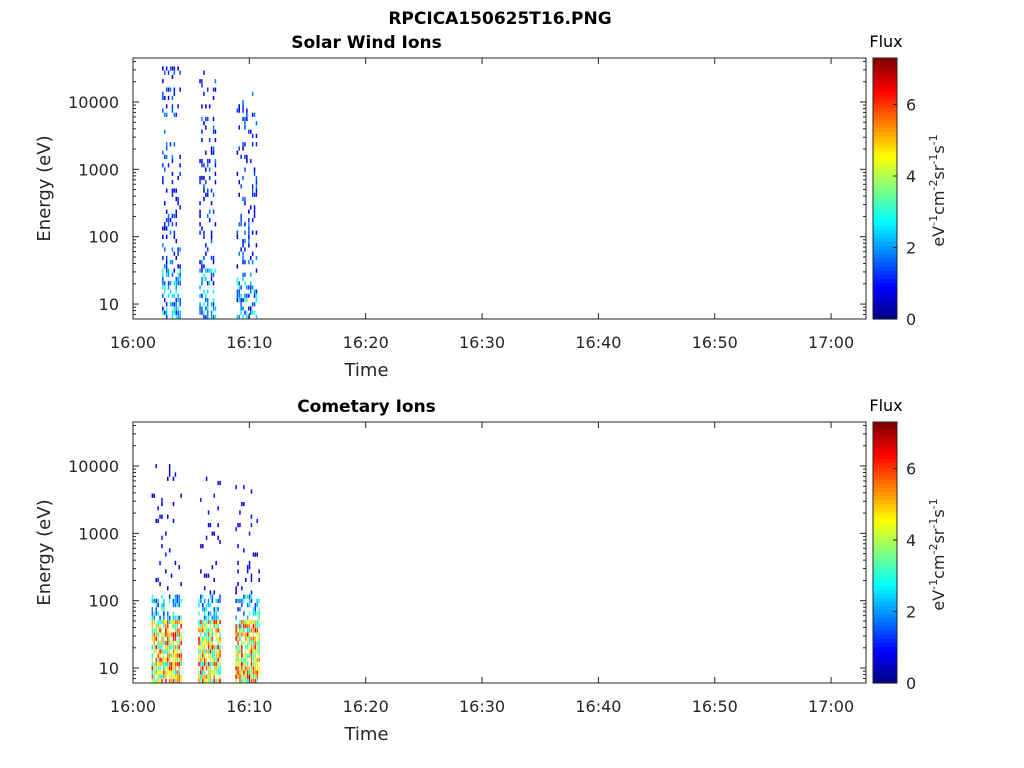 The width and height of the screenshot is (1024, 768). I want to click on y-tick-label: 1000, so click(98, 533).